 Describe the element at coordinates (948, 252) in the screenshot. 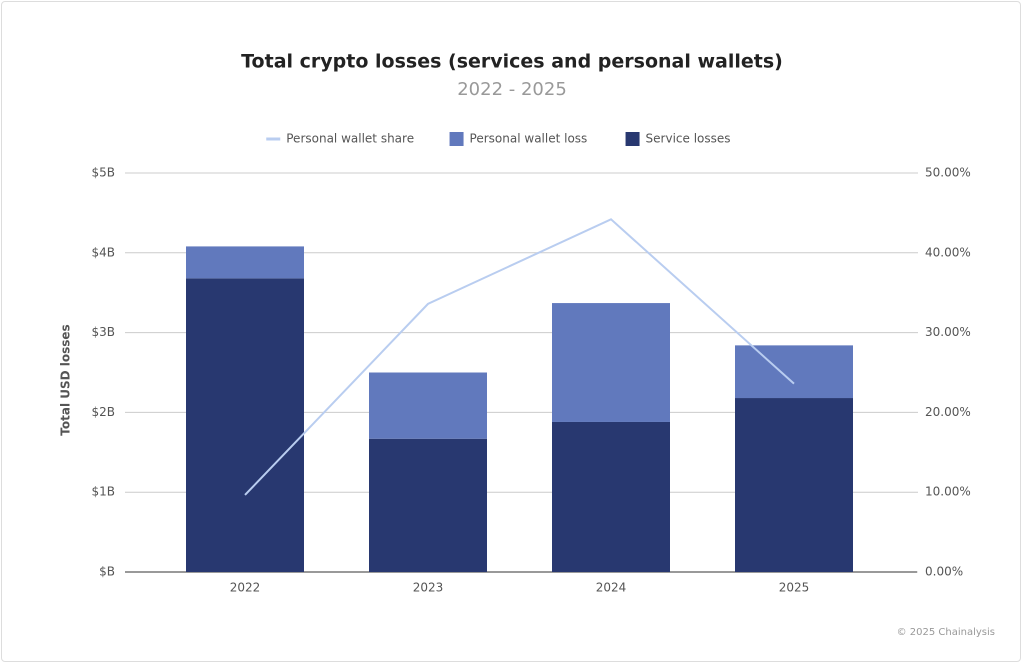

I see `y2-tick-label: 40.00%` at that location.